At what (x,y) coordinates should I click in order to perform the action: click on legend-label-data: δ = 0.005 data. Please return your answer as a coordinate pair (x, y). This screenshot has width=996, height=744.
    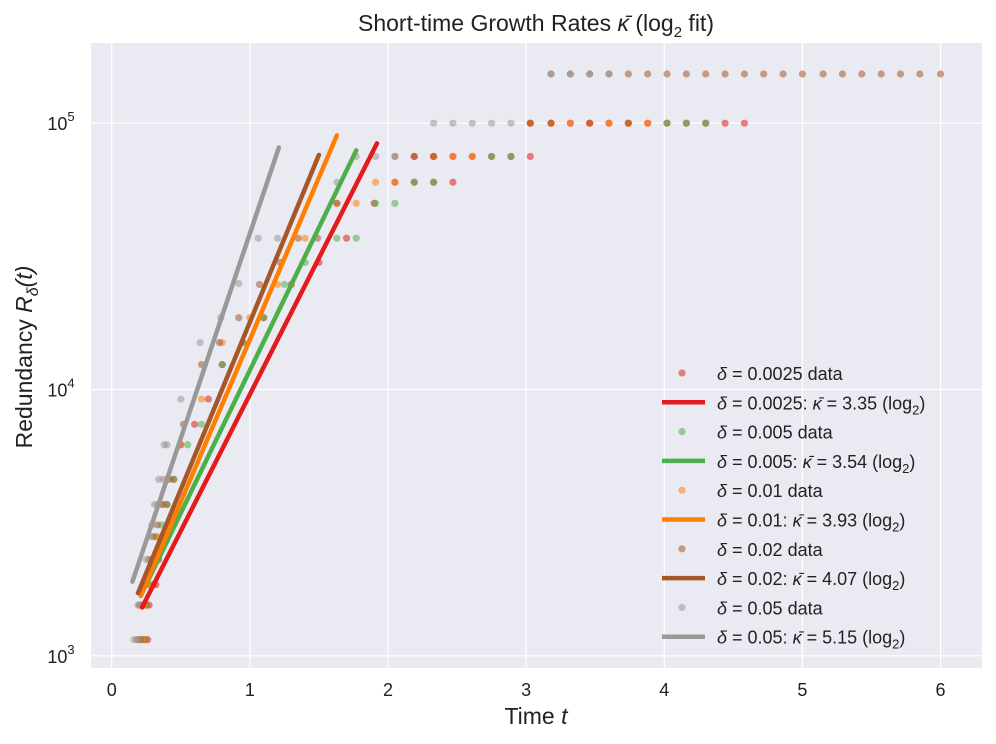
    Looking at the image, I should click on (775, 433).